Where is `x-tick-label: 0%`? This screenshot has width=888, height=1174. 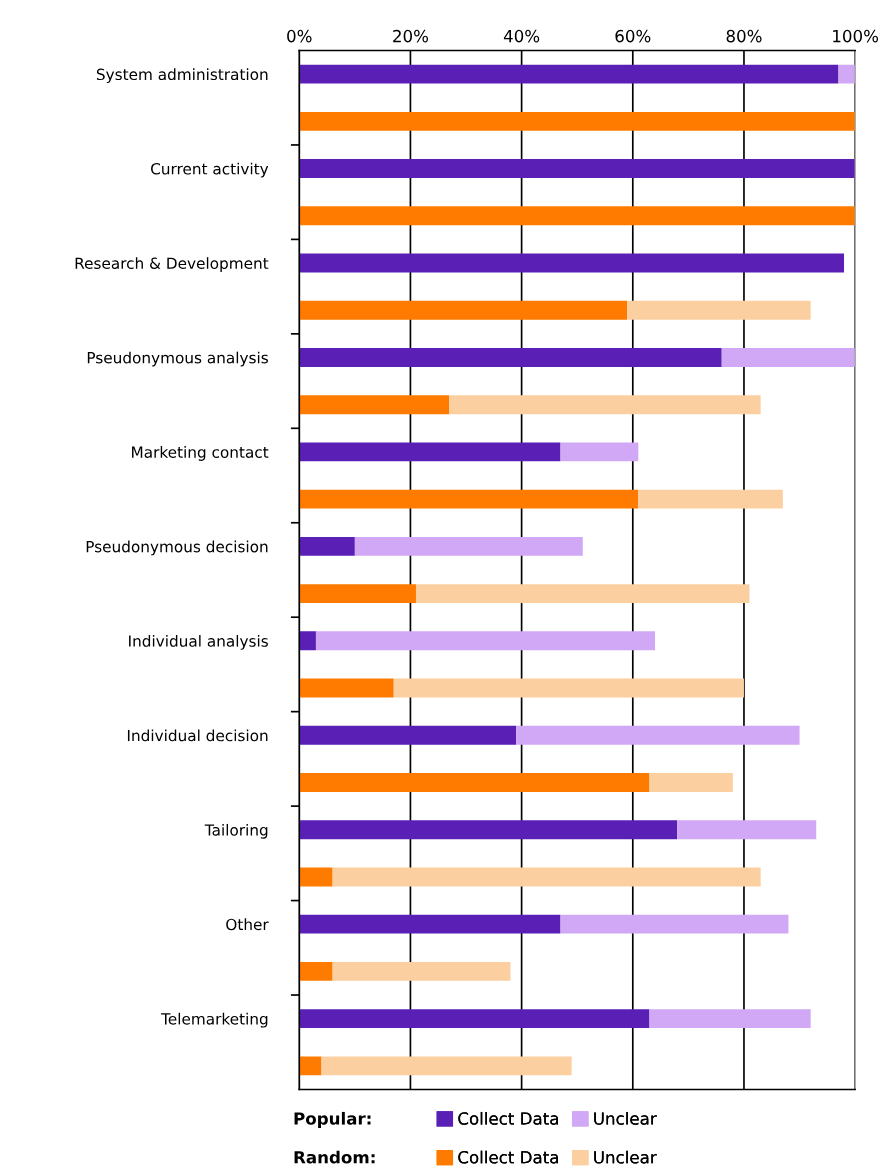 x-tick-label: 0% is located at coordinates (299, 36).